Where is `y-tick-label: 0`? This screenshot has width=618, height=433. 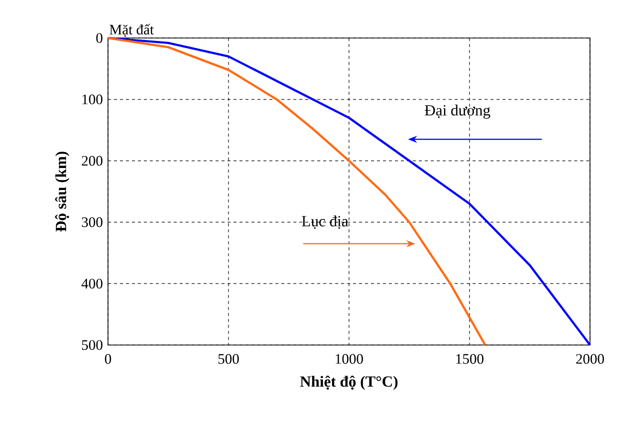
y-tick-label: 0 is located at coordinates (99, 38).